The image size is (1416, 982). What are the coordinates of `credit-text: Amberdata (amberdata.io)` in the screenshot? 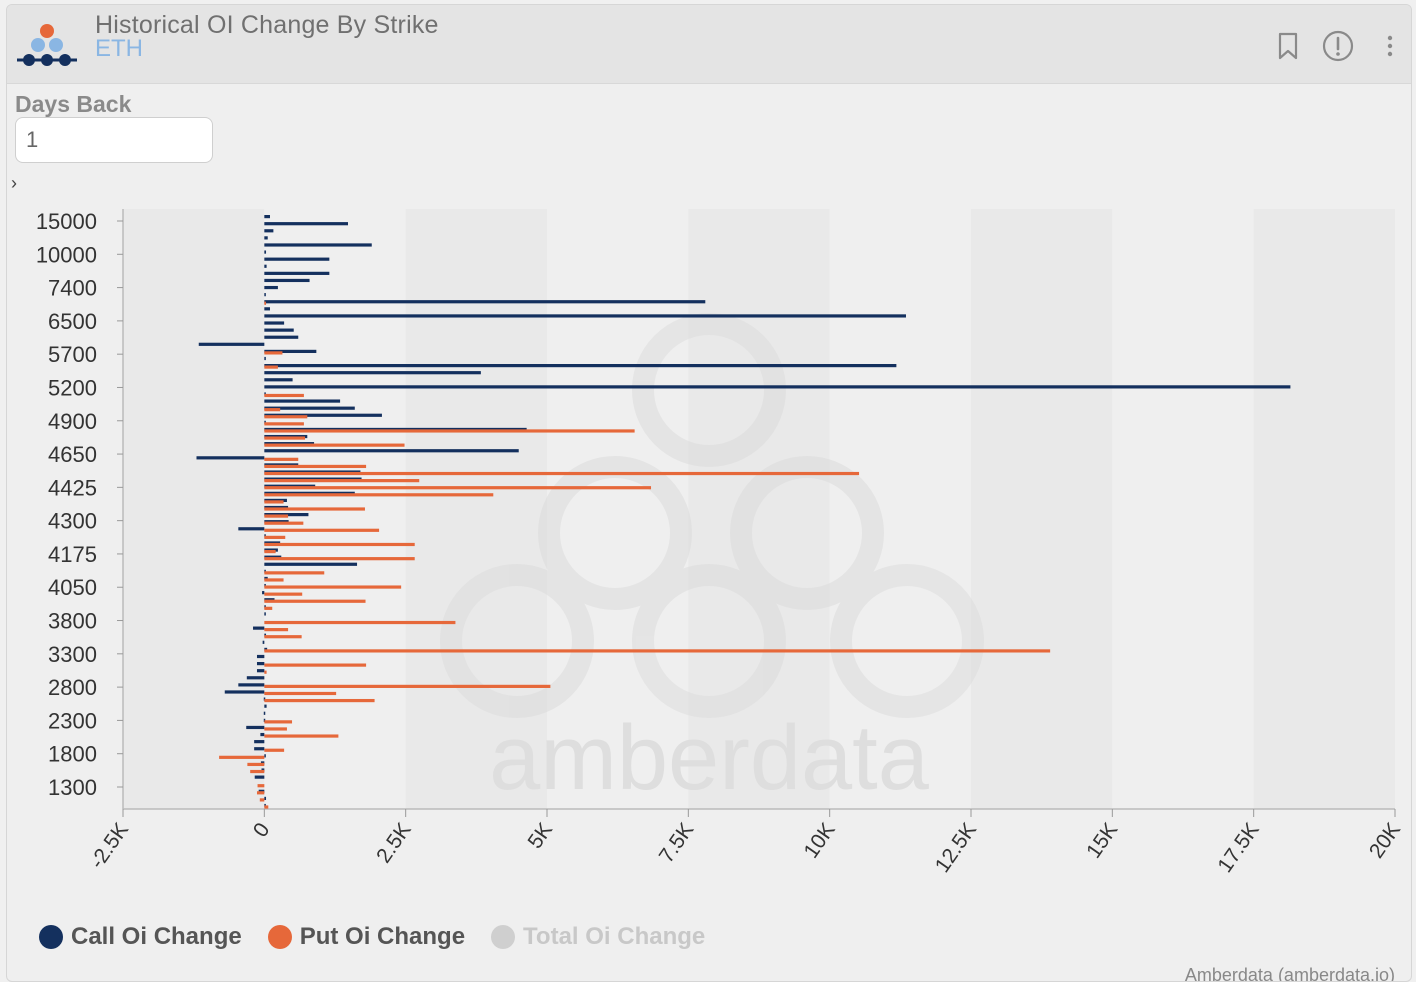 It's located at (1289, 973).